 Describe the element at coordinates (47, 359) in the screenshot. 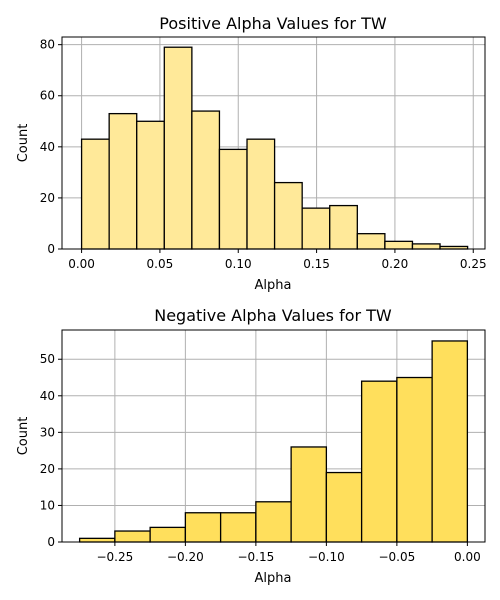

I see `y-tick-label: 50` at that location.